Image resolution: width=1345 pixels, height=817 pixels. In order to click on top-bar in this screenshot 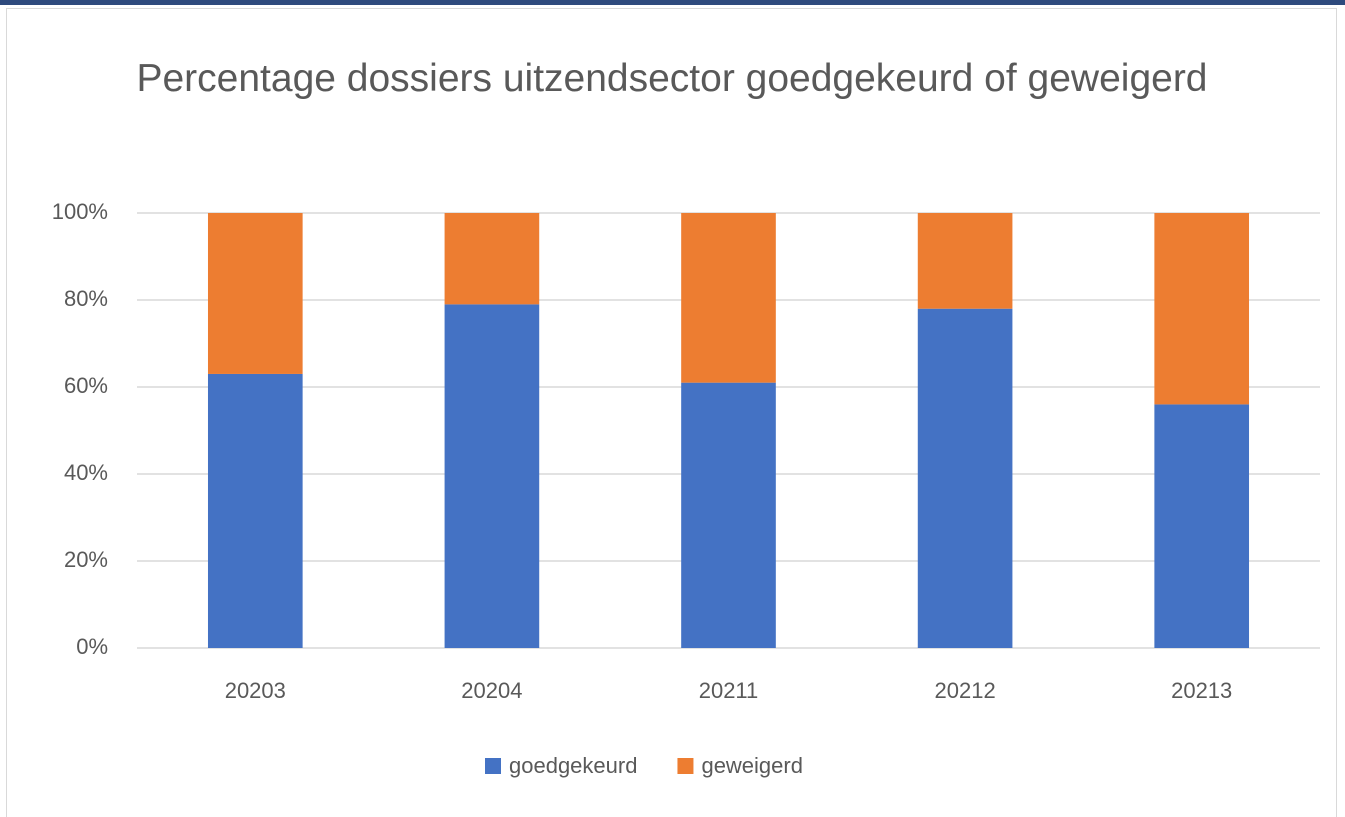, I will do `click(672, 2)`.